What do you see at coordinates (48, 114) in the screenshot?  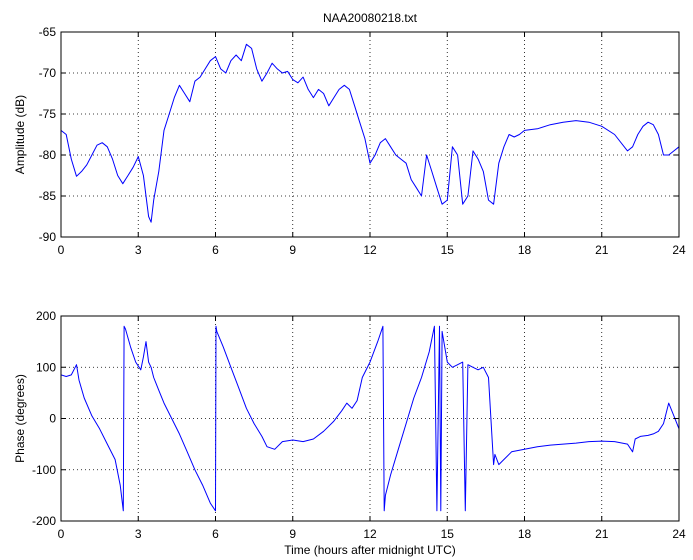 I see `amp-y-tick-label-3: -75` at bounding box center [48, 114].